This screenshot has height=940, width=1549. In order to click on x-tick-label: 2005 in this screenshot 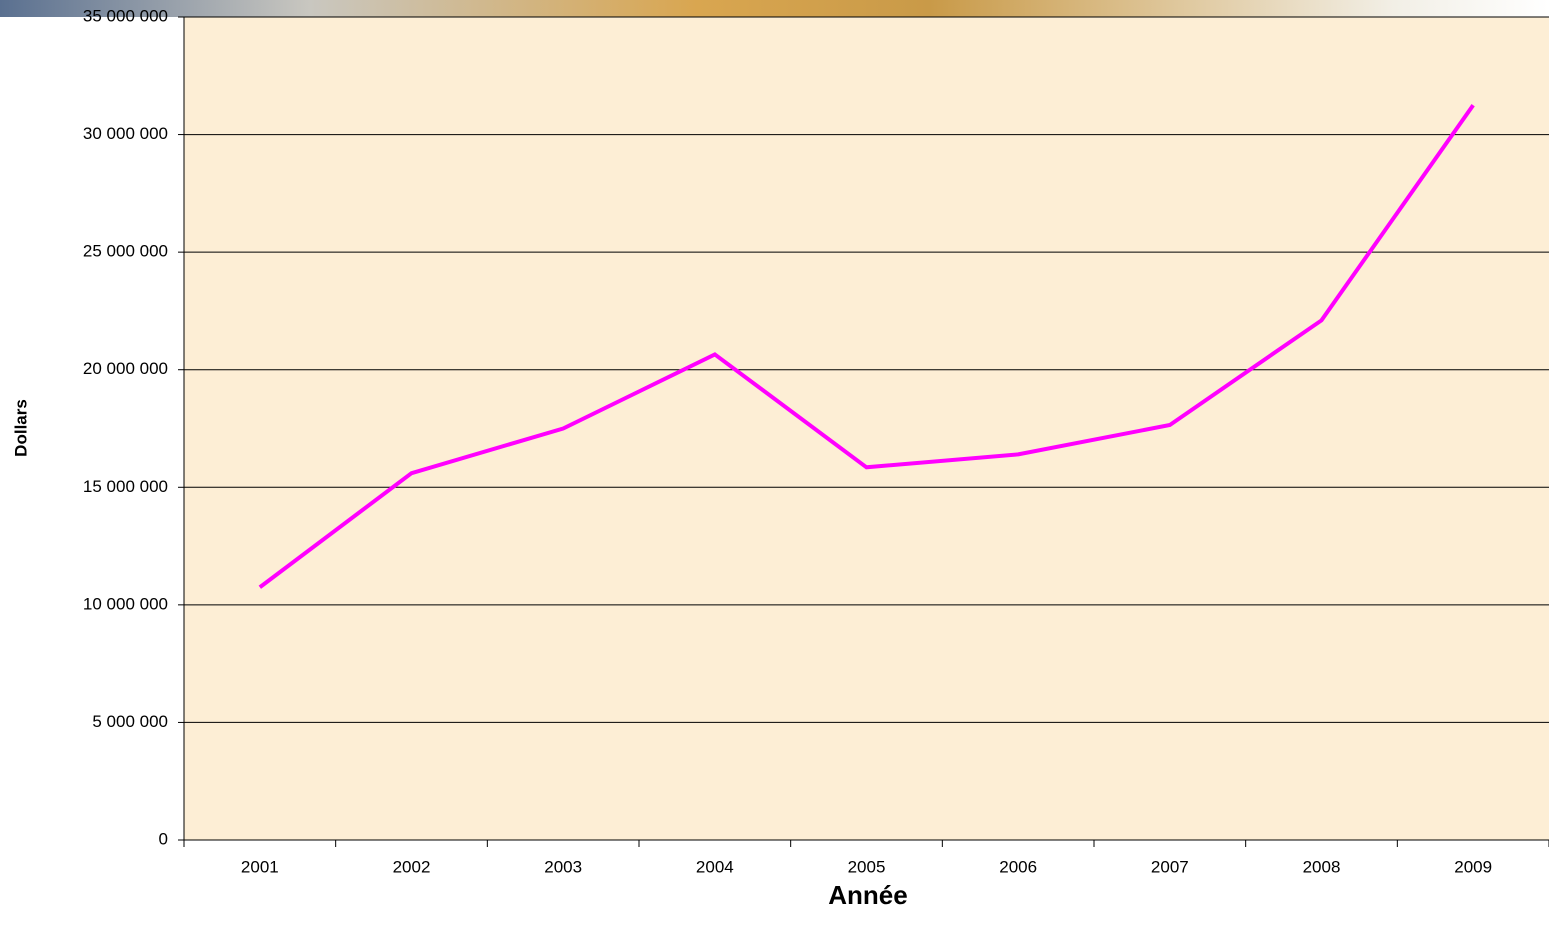, I will do `click(867, 866)`.